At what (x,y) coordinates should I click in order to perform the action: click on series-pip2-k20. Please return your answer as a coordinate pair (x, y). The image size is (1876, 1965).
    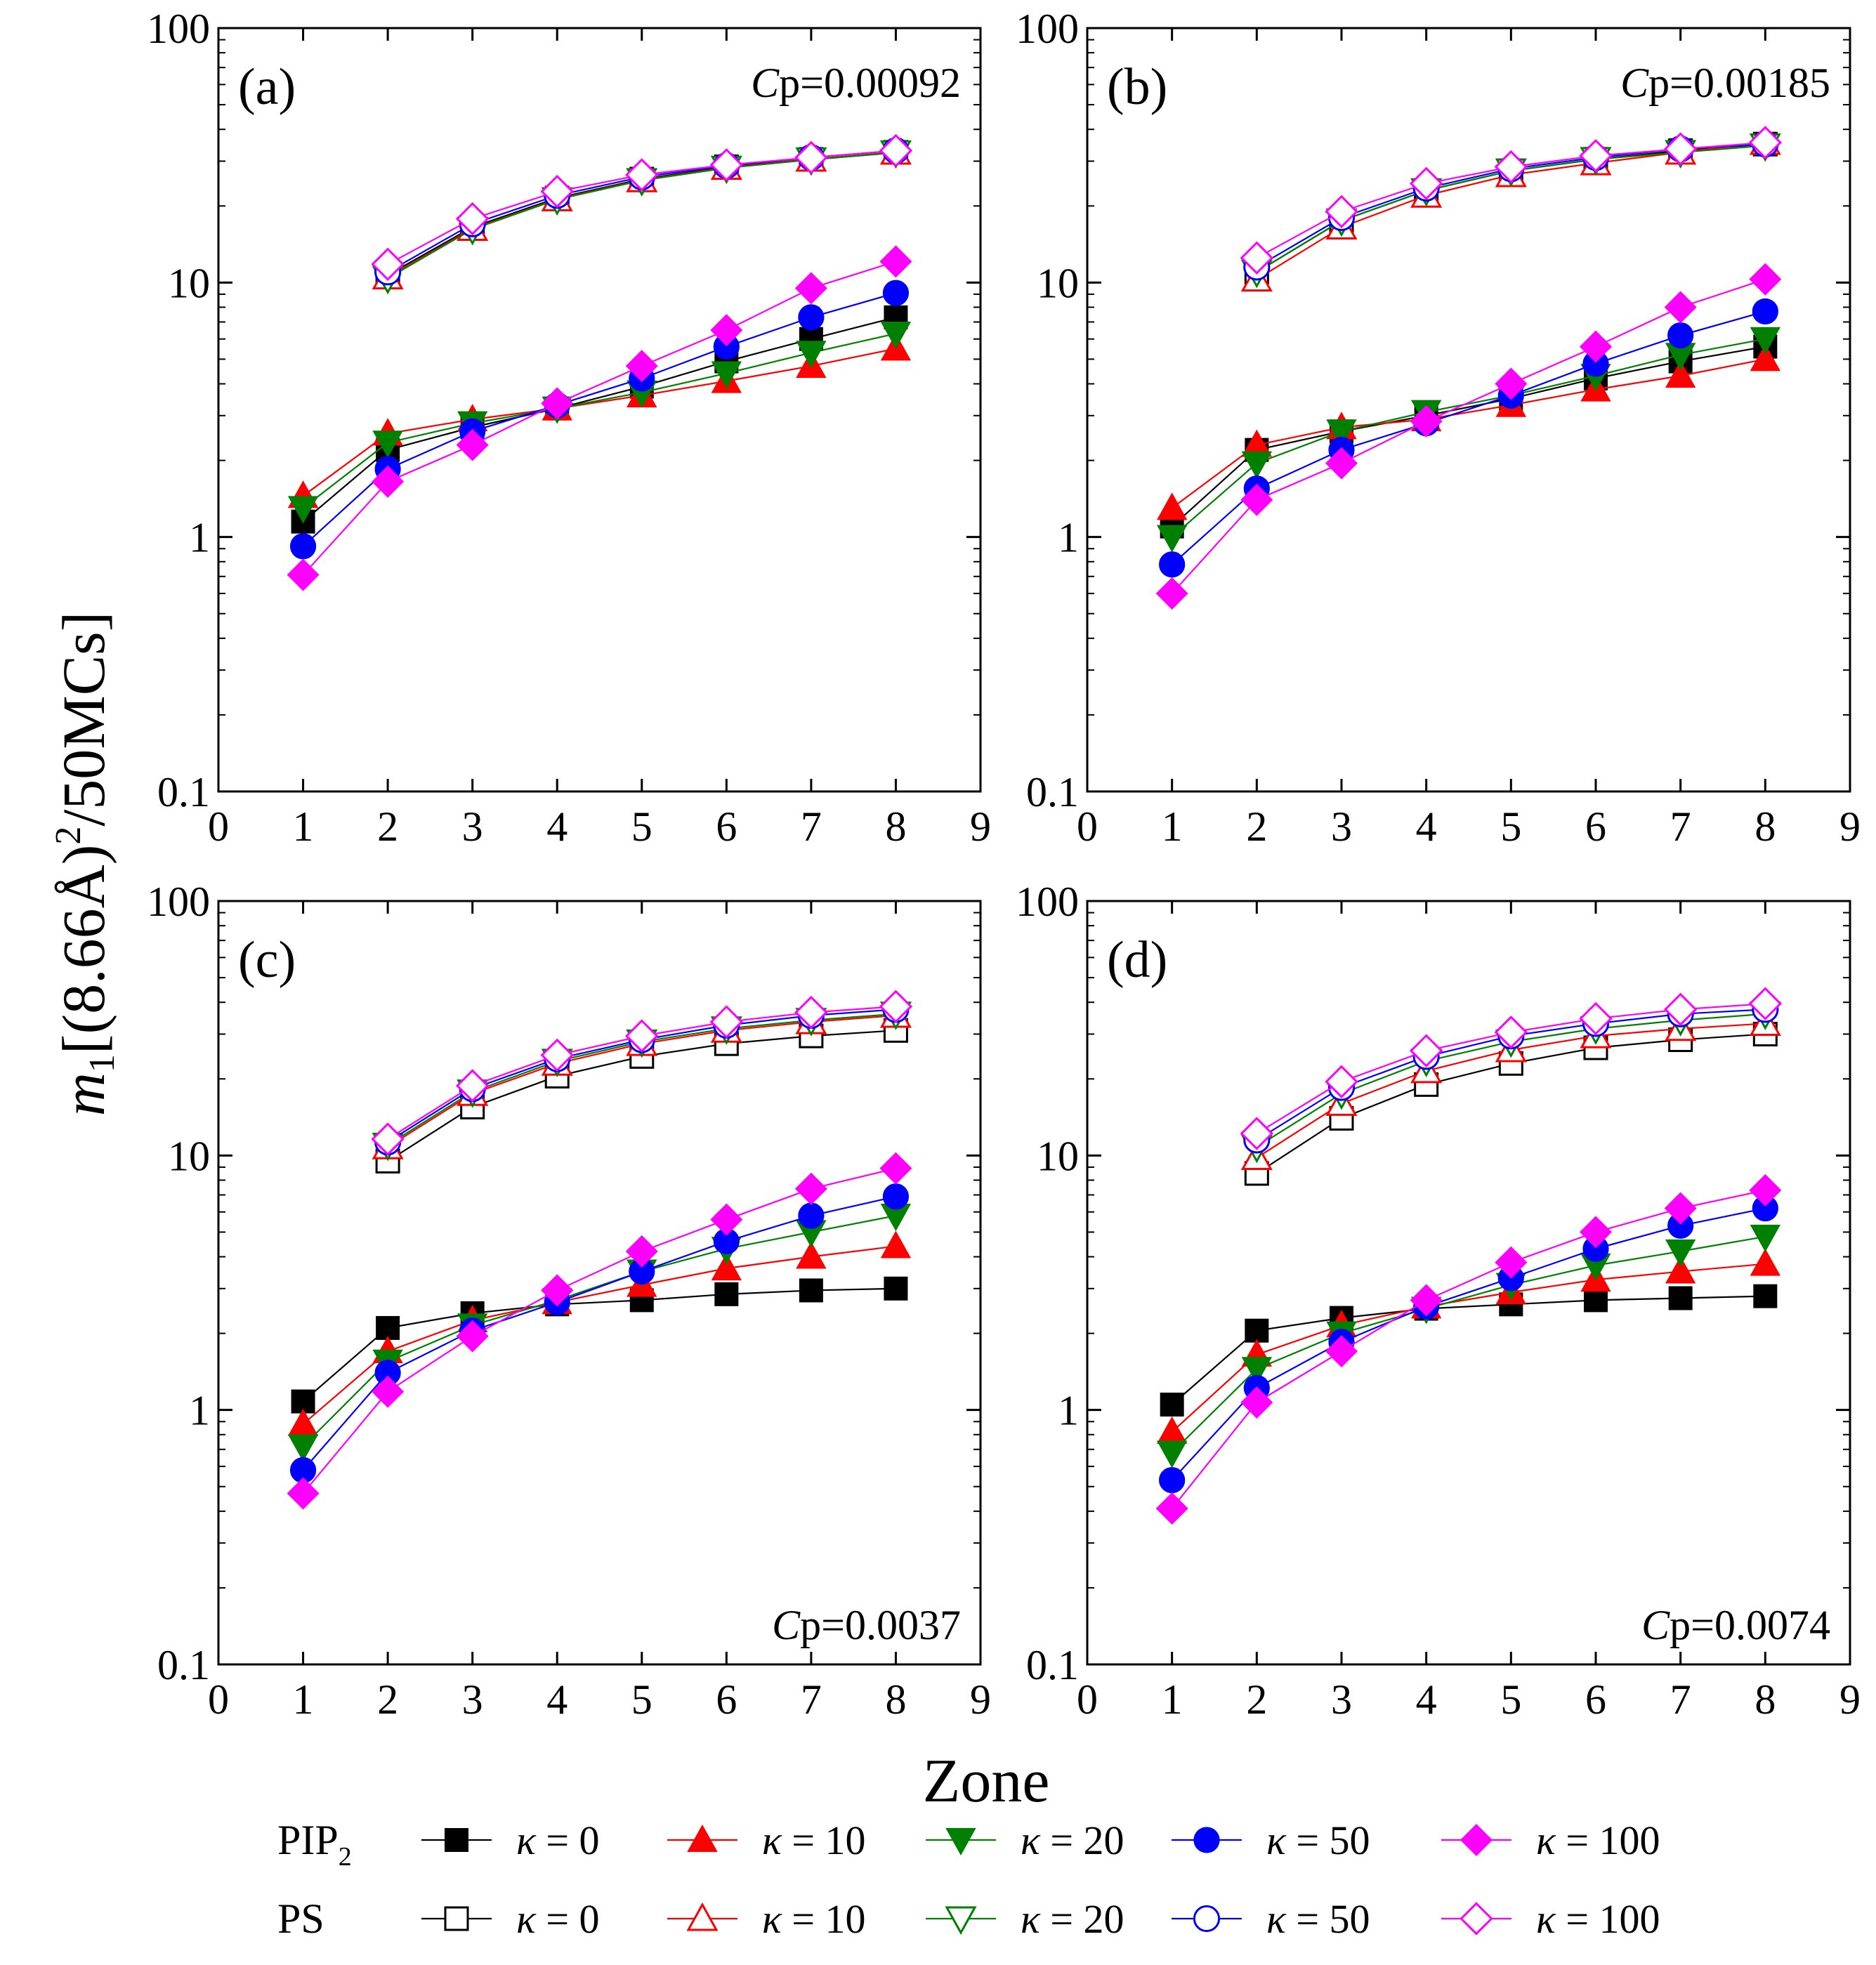
    Looking at the image, I should click on (1468, 1346).